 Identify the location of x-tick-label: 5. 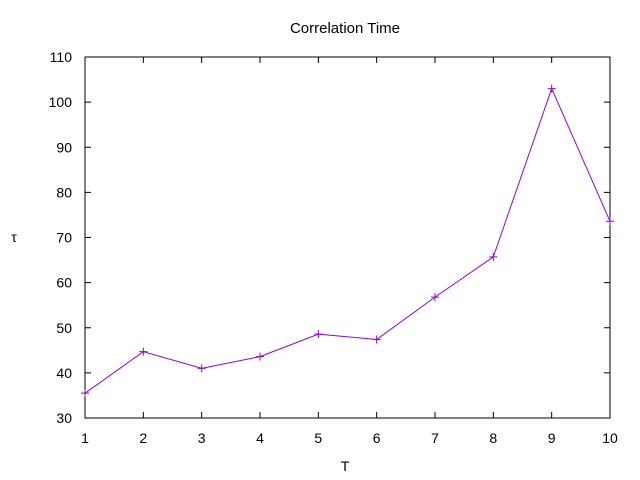
(318, 438).